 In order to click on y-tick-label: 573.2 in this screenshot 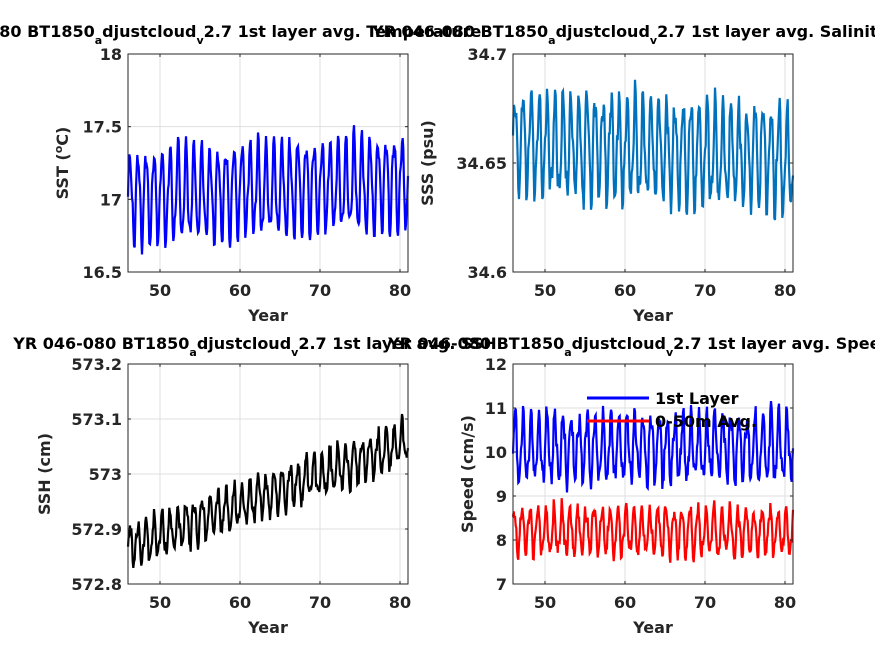, I will do `click(96, 364)`.